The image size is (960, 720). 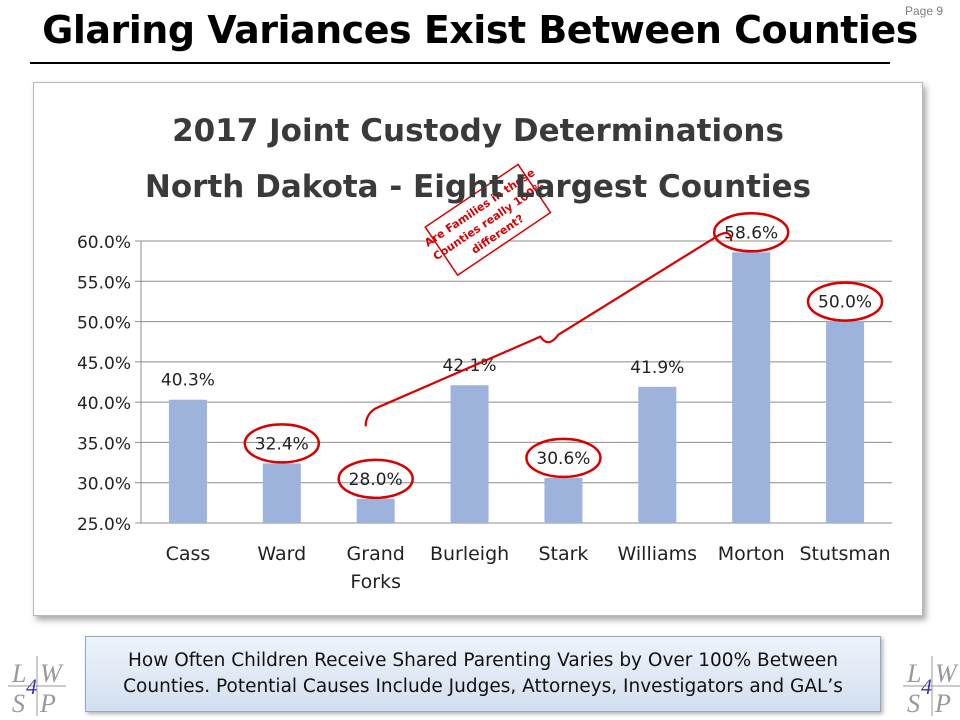 I want to click on x-tick-label: Forks, so click(x=375, y=582).